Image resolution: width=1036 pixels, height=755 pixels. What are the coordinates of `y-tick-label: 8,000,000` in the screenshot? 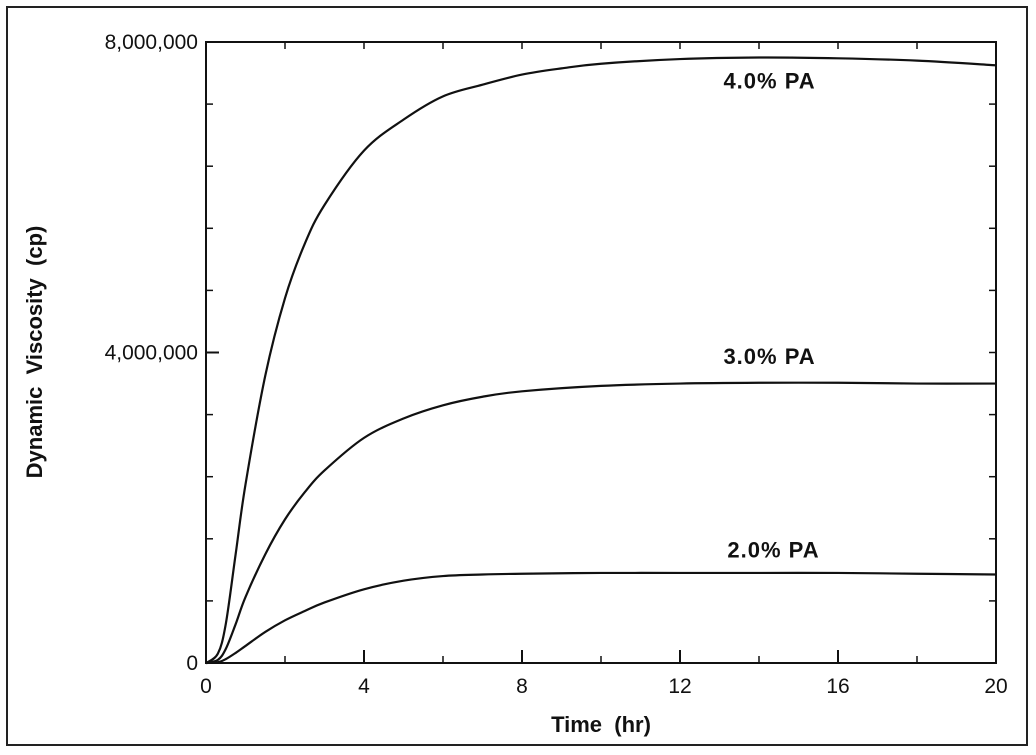 It's located at (151, 42).